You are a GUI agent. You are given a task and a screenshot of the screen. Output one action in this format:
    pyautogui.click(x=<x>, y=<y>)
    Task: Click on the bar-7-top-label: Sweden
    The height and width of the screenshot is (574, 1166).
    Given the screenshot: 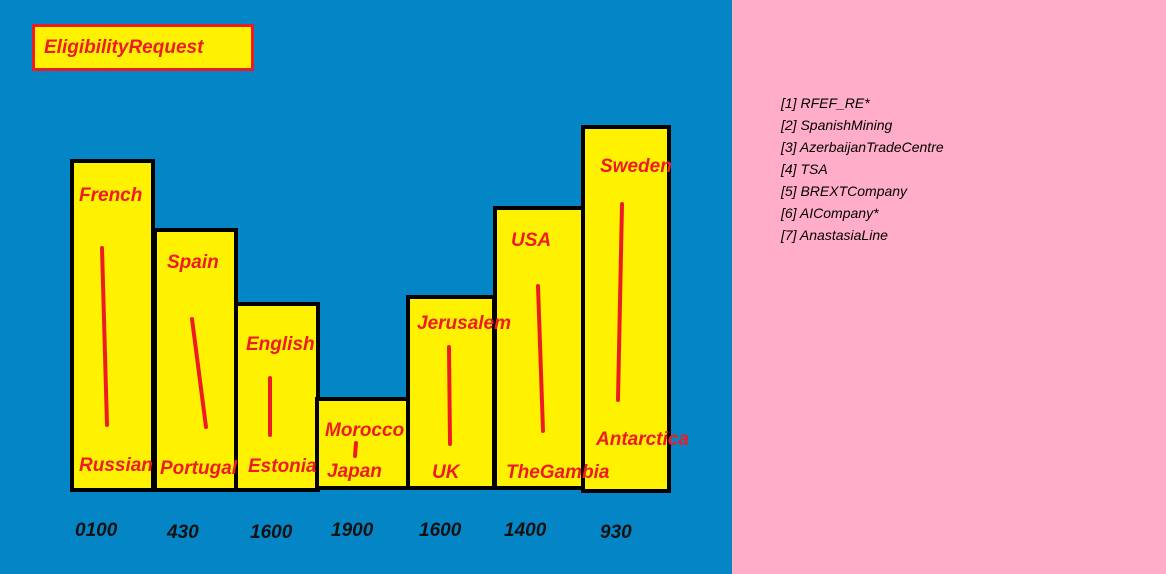 What is the action you would take?
    pyautogui.click(x=636, y=166)
    